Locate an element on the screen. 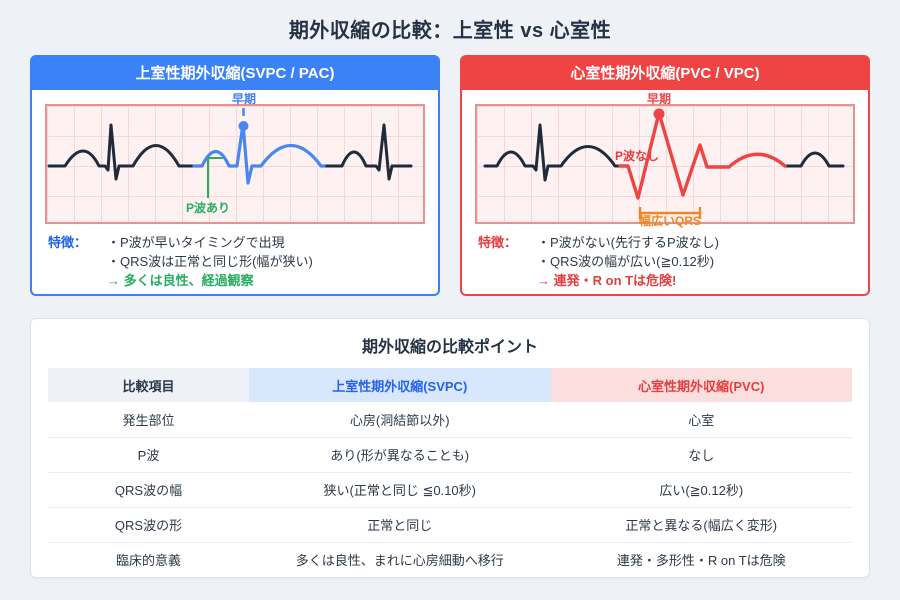 This screenshot has width=900, height=600. cell-item: 臨床的意義 is located at coordinates (148, 559).